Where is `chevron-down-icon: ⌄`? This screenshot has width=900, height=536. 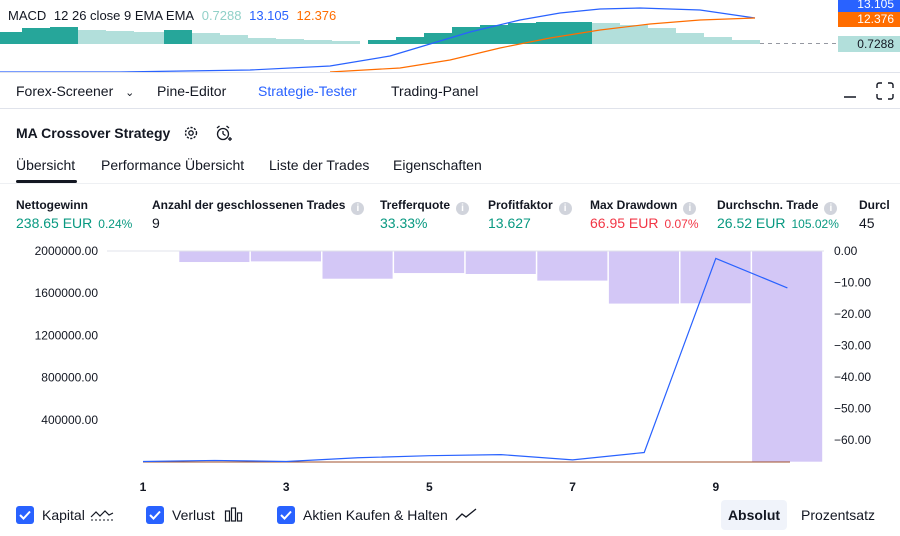
chevron-down-icon: ⌄ is located at coordinates (130, 93).